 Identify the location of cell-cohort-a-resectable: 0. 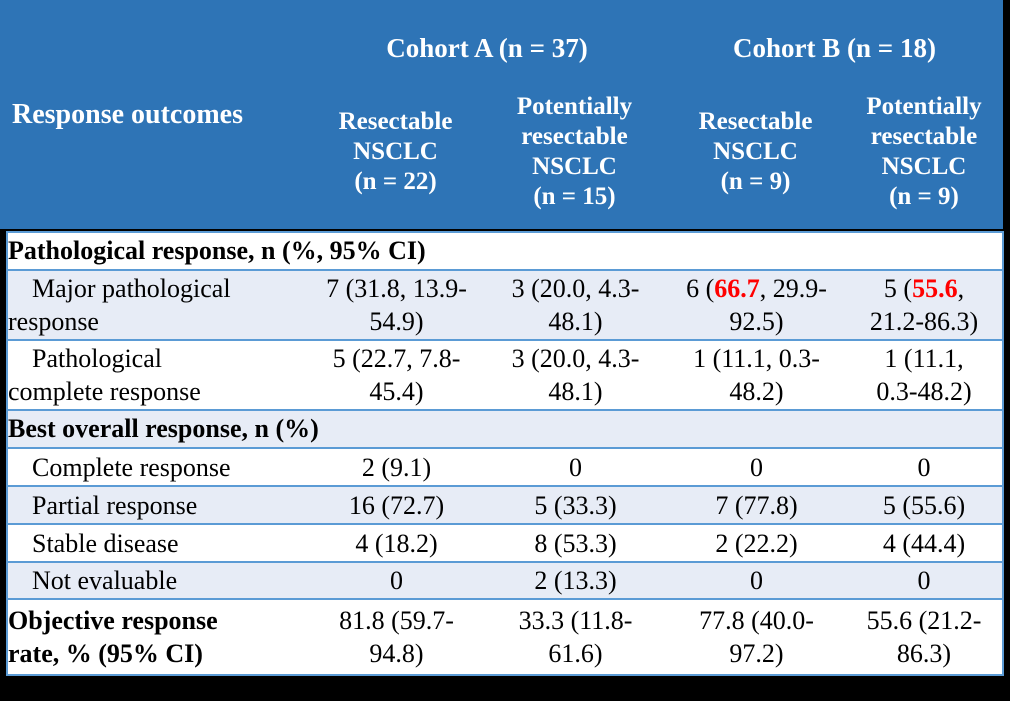
(396, 580).